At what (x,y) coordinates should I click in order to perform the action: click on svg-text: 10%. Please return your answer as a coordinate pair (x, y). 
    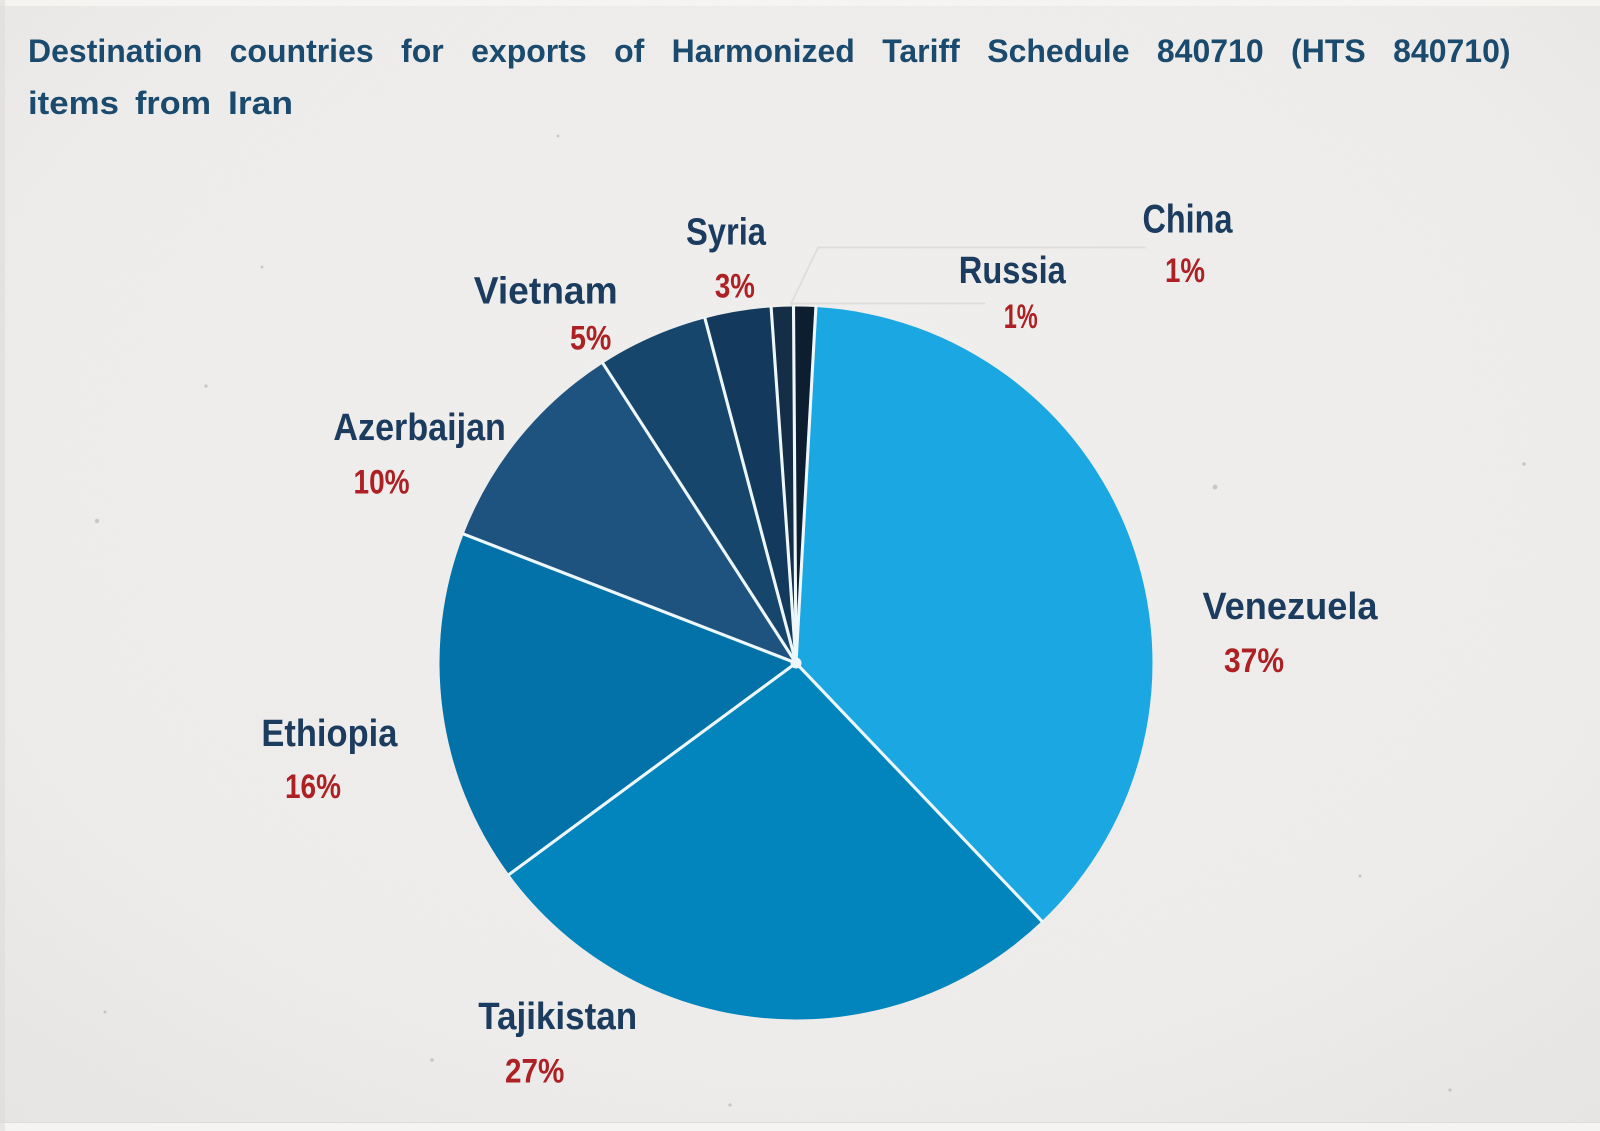
    Looking at the image, I should click on (382, 483).